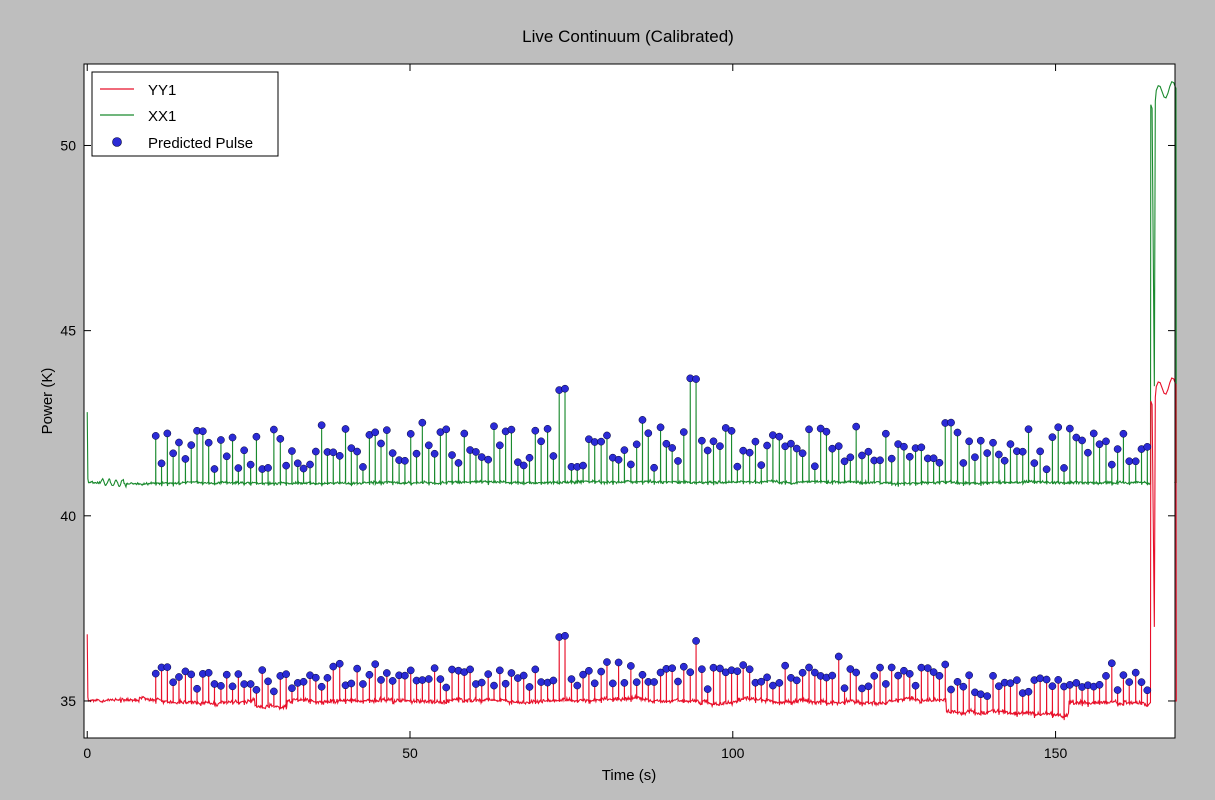 This screenshot has width=1215, height=800. Describe the element at coordinates (410, 753) in the screenshot. I see `x-tick-label: 50` at that location.